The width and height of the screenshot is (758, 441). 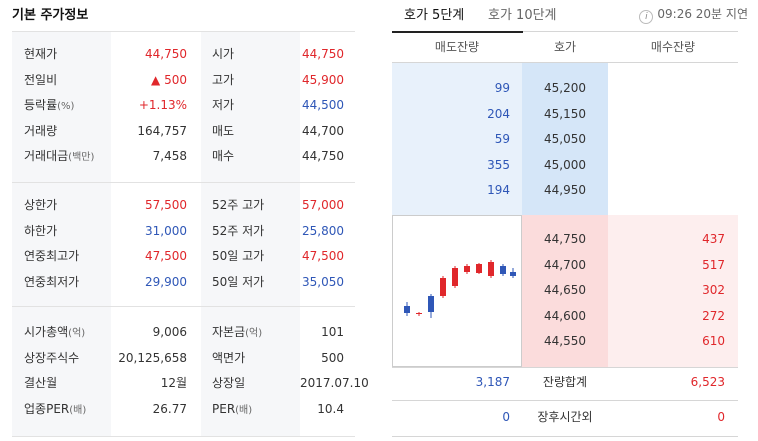 What do you see at coordinates (228, 384) in the screenshot?
I see `info-label: 상장일` at bounding box center [228, 384].